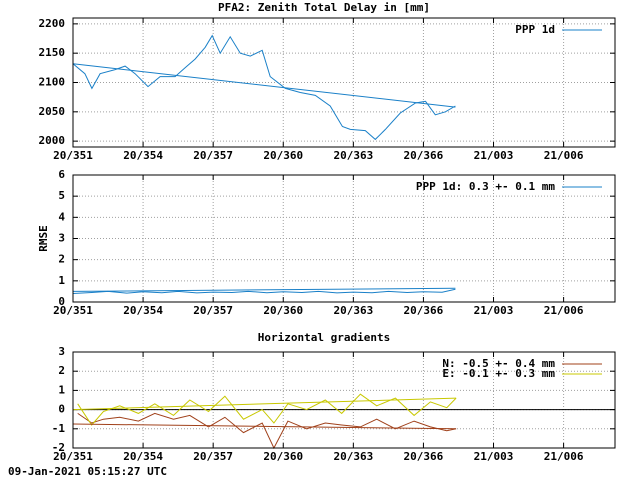 This screenshot has width=640, height=480. What do you see at coordinates (498, 363) in the screenshot?
I see `legend-label: N: -0.5 +- 0.4 mm` at bounding box center [498, 363].